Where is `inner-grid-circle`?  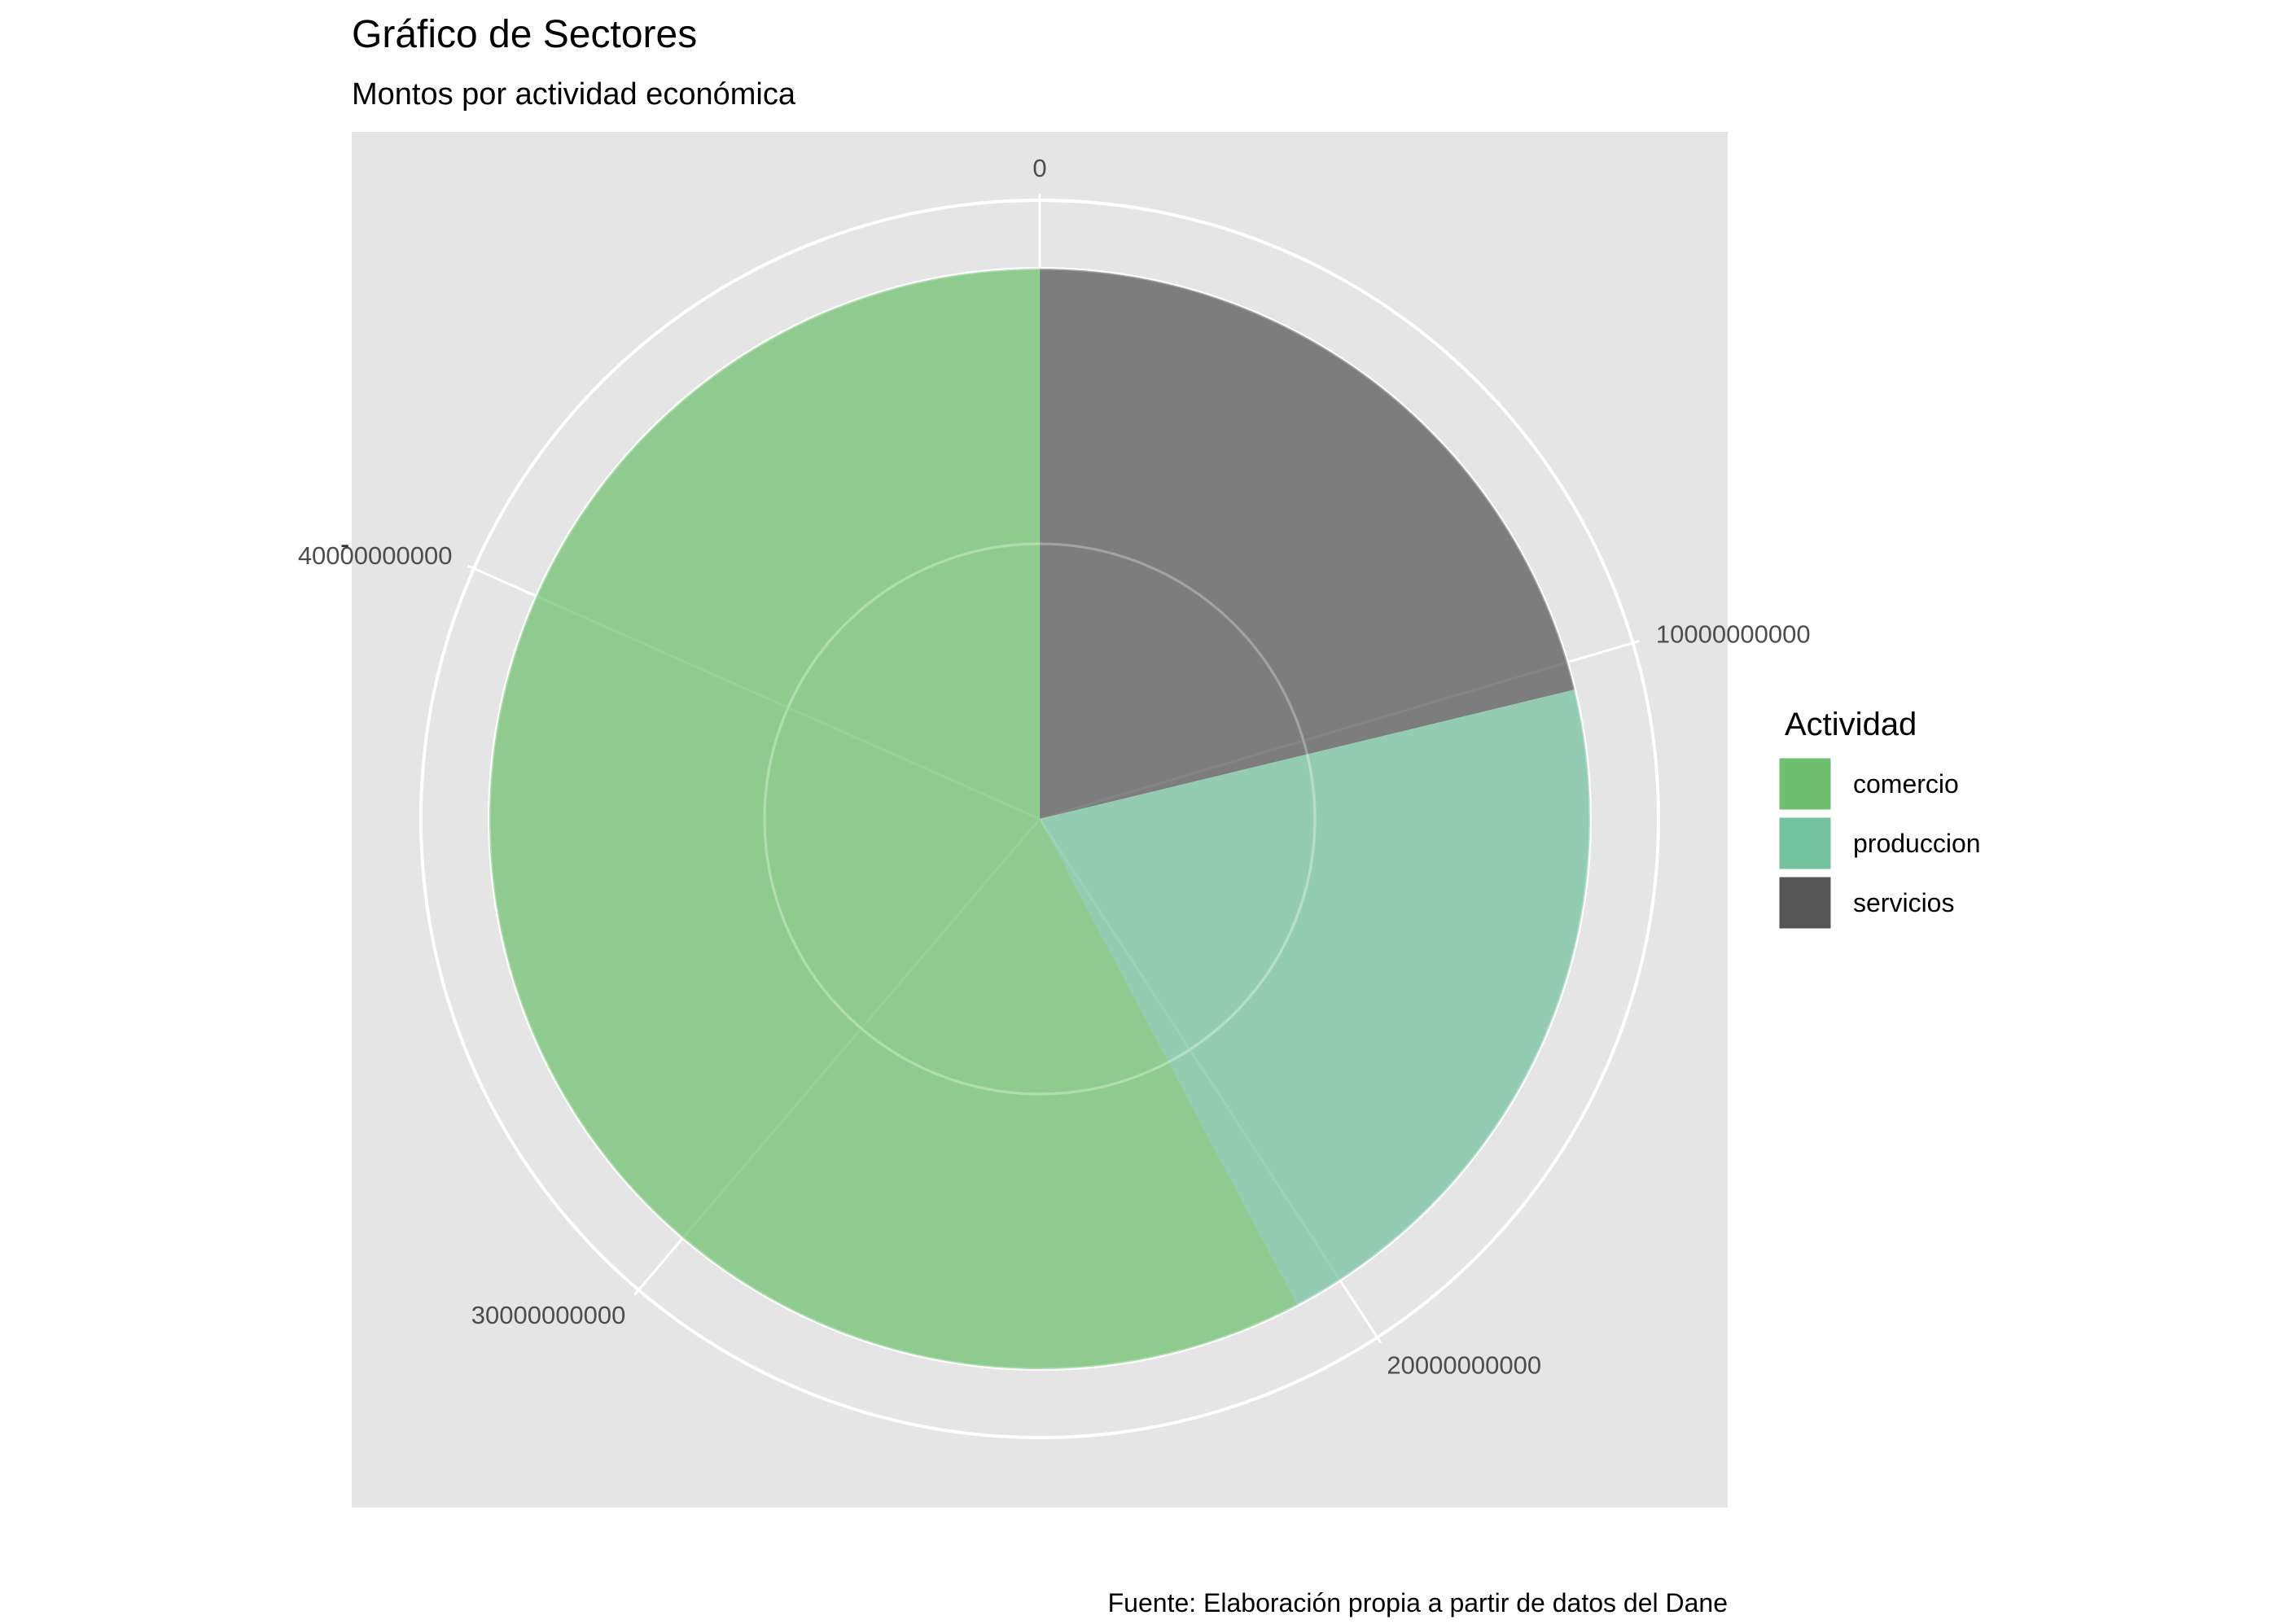 inner-grid-circle is located at coordinates (1040, 819).